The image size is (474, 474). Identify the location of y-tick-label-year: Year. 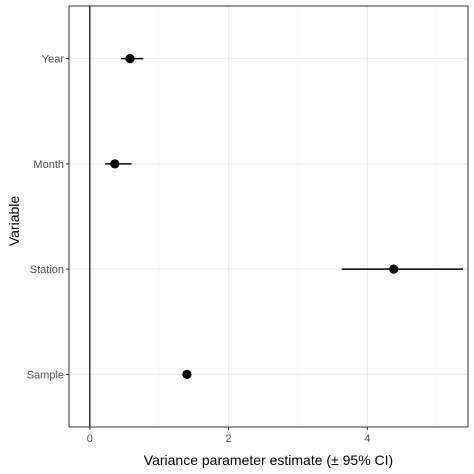
(53, 60).